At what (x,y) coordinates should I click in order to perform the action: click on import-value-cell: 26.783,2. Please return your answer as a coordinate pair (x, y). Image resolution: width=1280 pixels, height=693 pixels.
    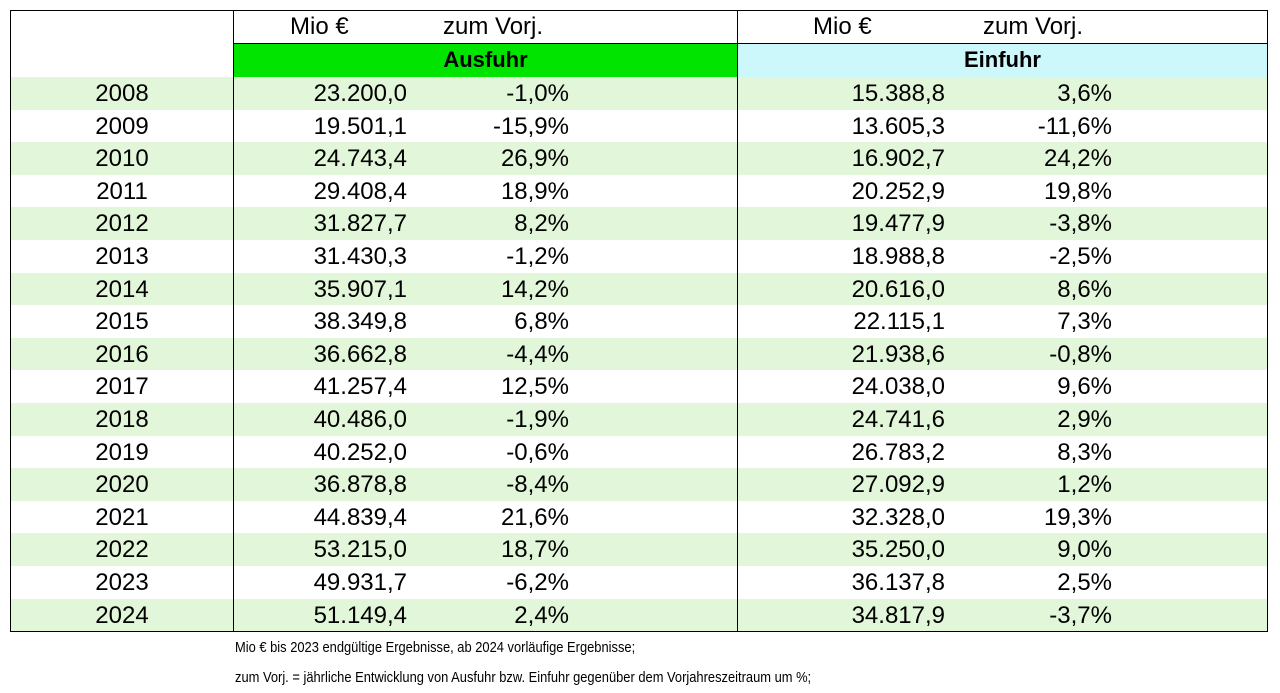
    Looking at the image, I should click on (898, 452).